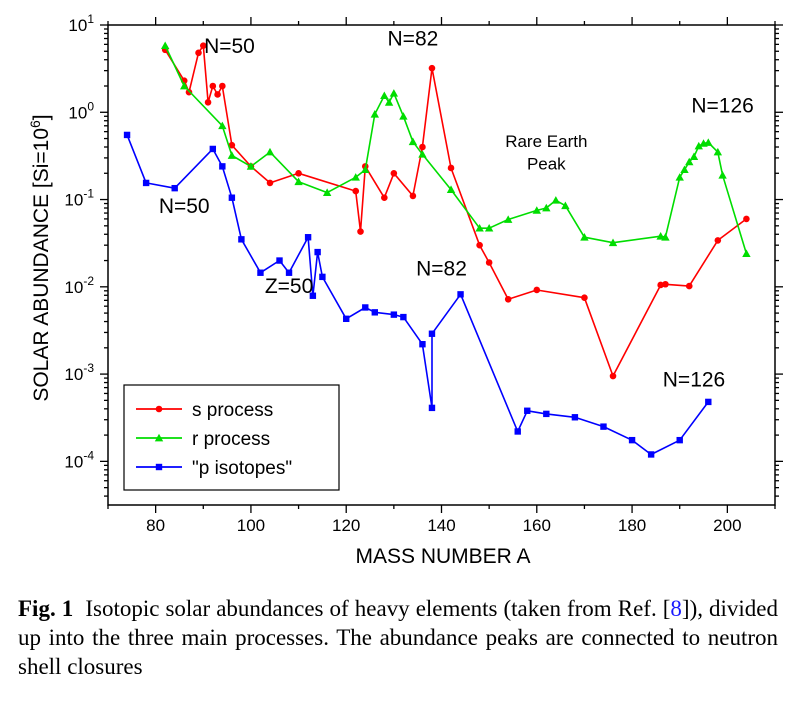 The height and width of the screenshot is (706, 798). What do you see at coordinates (90, 19) in the screenshot?
I see `y-tick-label-exp: 1` at bounding box center [90, 19].